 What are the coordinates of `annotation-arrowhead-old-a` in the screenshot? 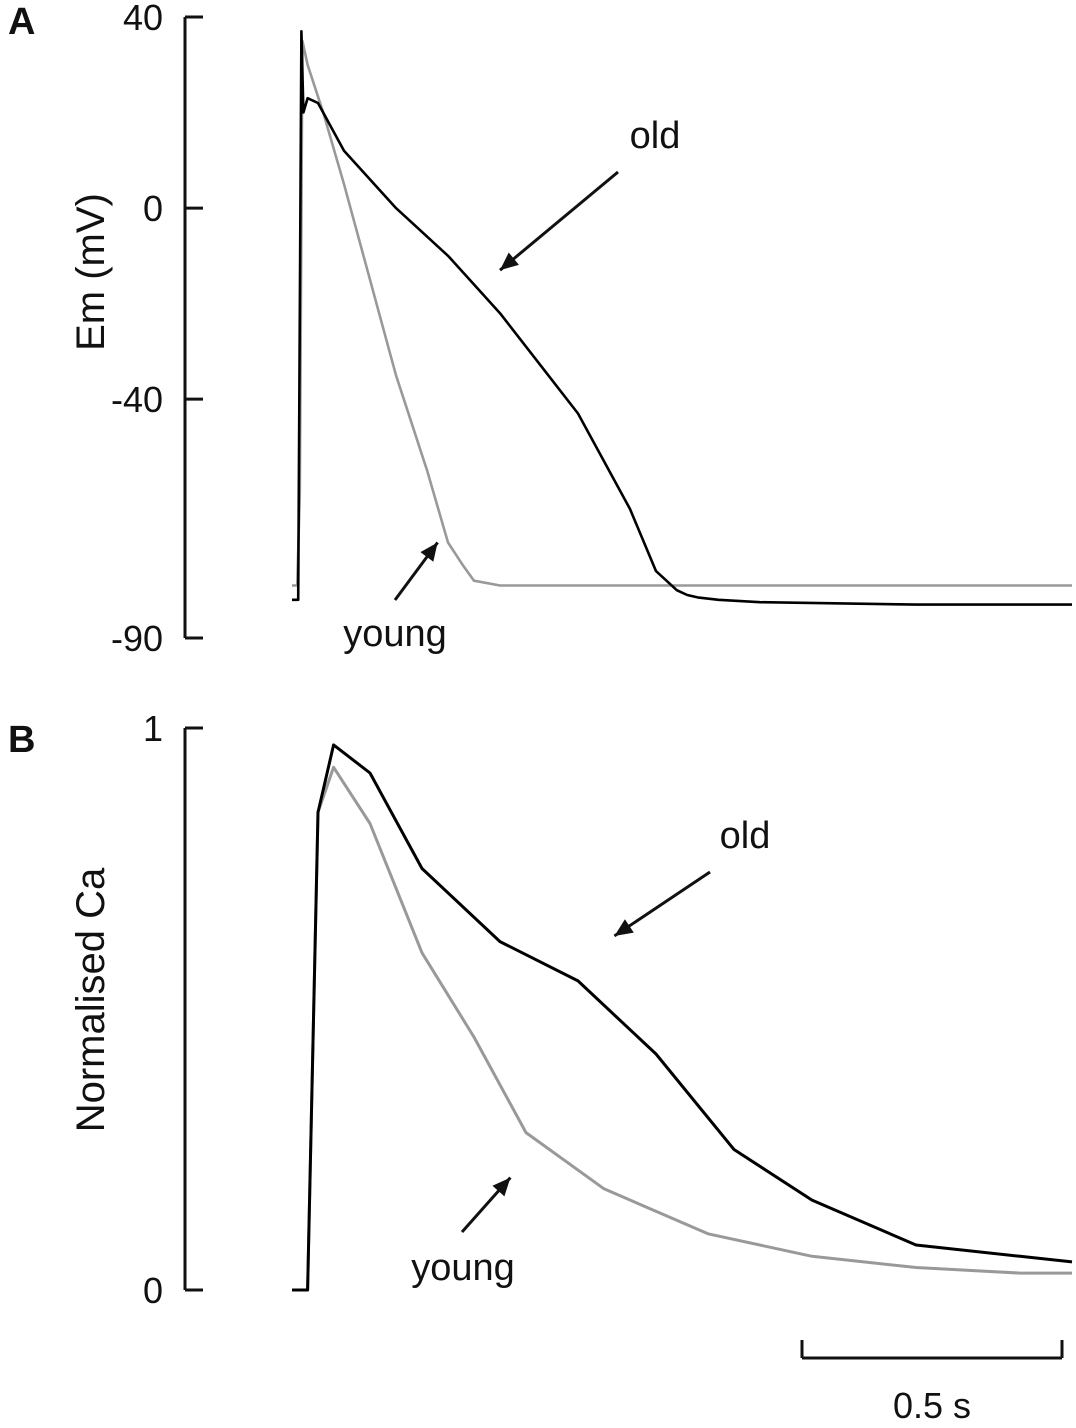 It's located at (509, 261).